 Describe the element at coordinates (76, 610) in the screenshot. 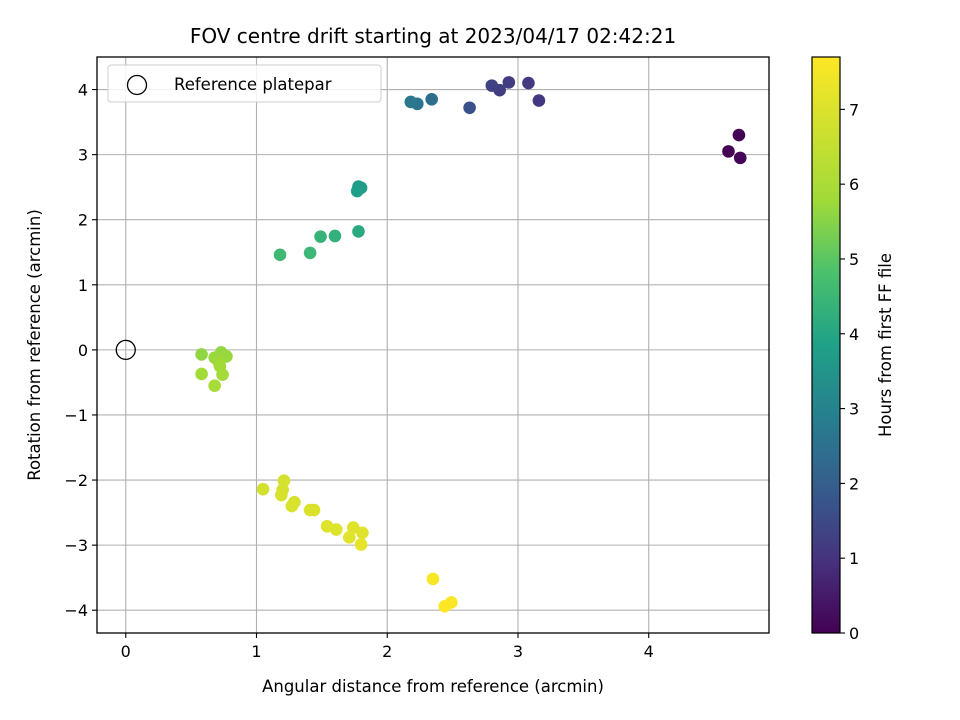

I see `y-tick-label: −4` at that location.